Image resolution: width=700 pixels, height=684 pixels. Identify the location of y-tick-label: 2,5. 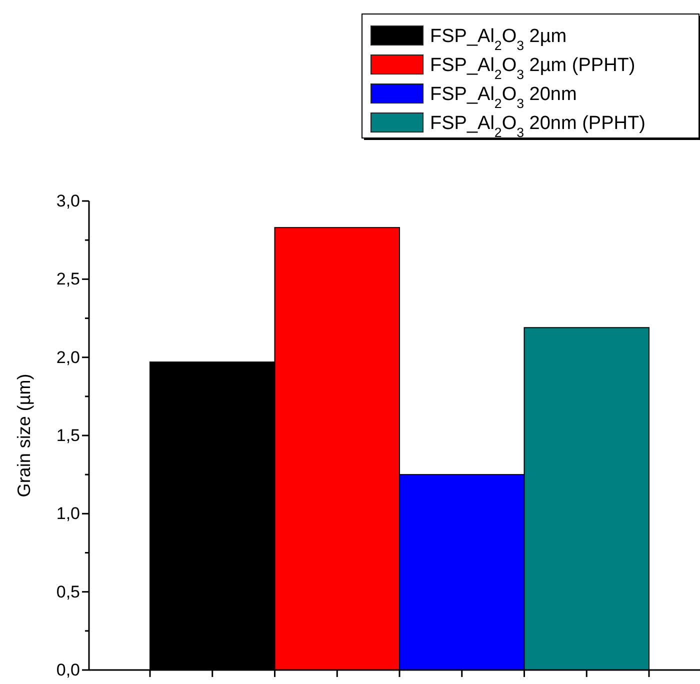
(68, 279).